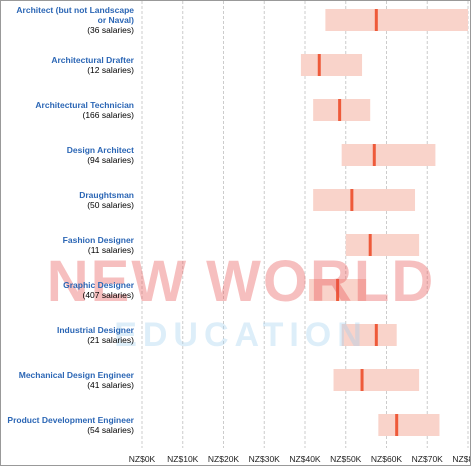 The image size is (471, 466). Describe the element at coordinates (110, 160) in the screenshot. I see `salary-count: (94 salaries)` at that location.